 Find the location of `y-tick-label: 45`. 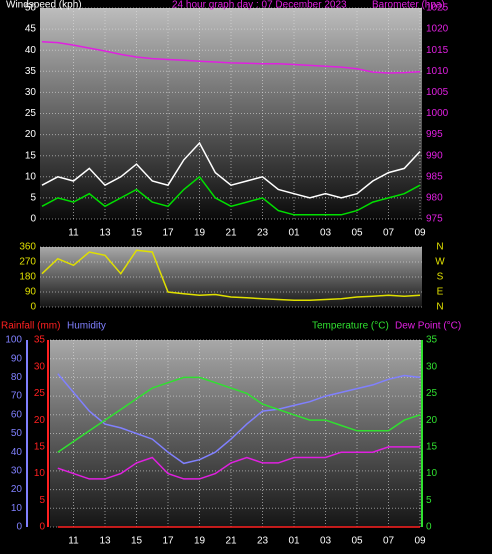

y-tick-label: 45 is located at coordinates (31, 29).